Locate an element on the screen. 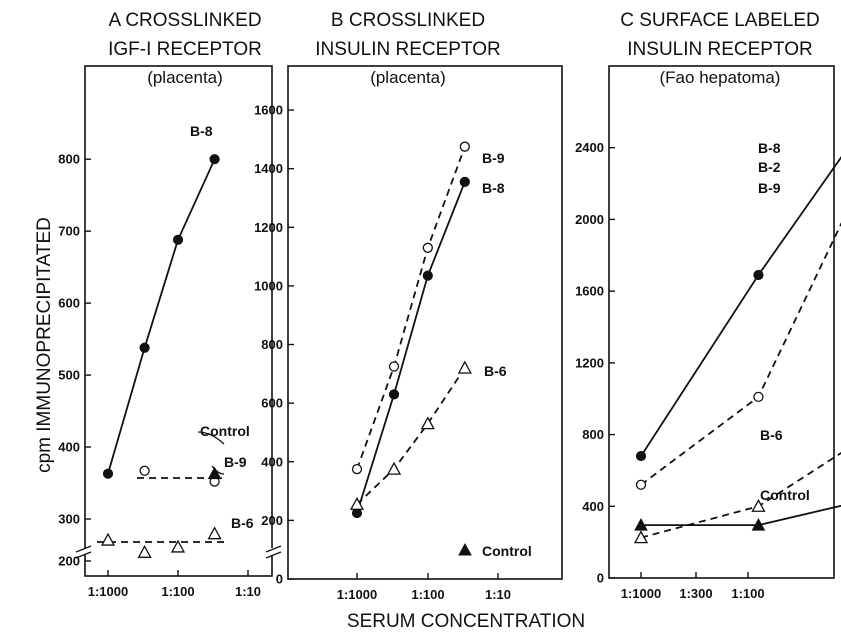  legend-marker-control is located at coordinates (465, 549).